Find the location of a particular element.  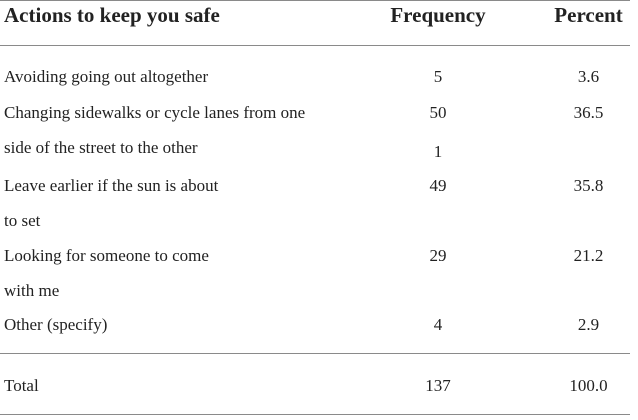

table-row-frequency: 5 is located at coordinates (438, 76).